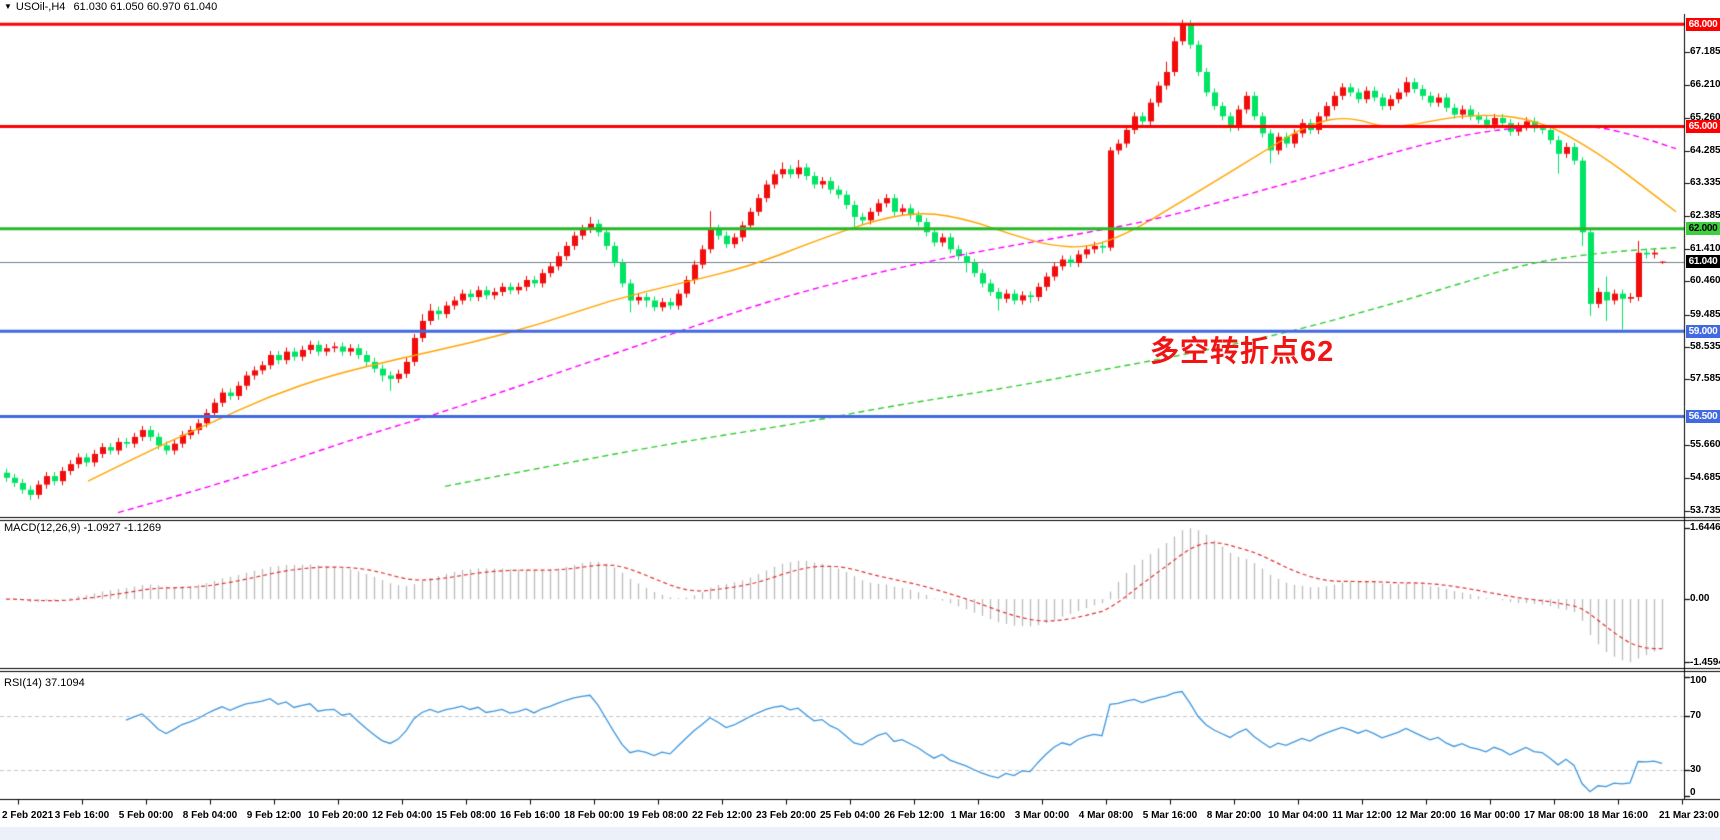 This screenshot has height=840, width=1720. What do you see at coordinates (1705, 85) in the screenshot?
I see `price-tick-label: 66.210` at bounding box center [1705, 85].